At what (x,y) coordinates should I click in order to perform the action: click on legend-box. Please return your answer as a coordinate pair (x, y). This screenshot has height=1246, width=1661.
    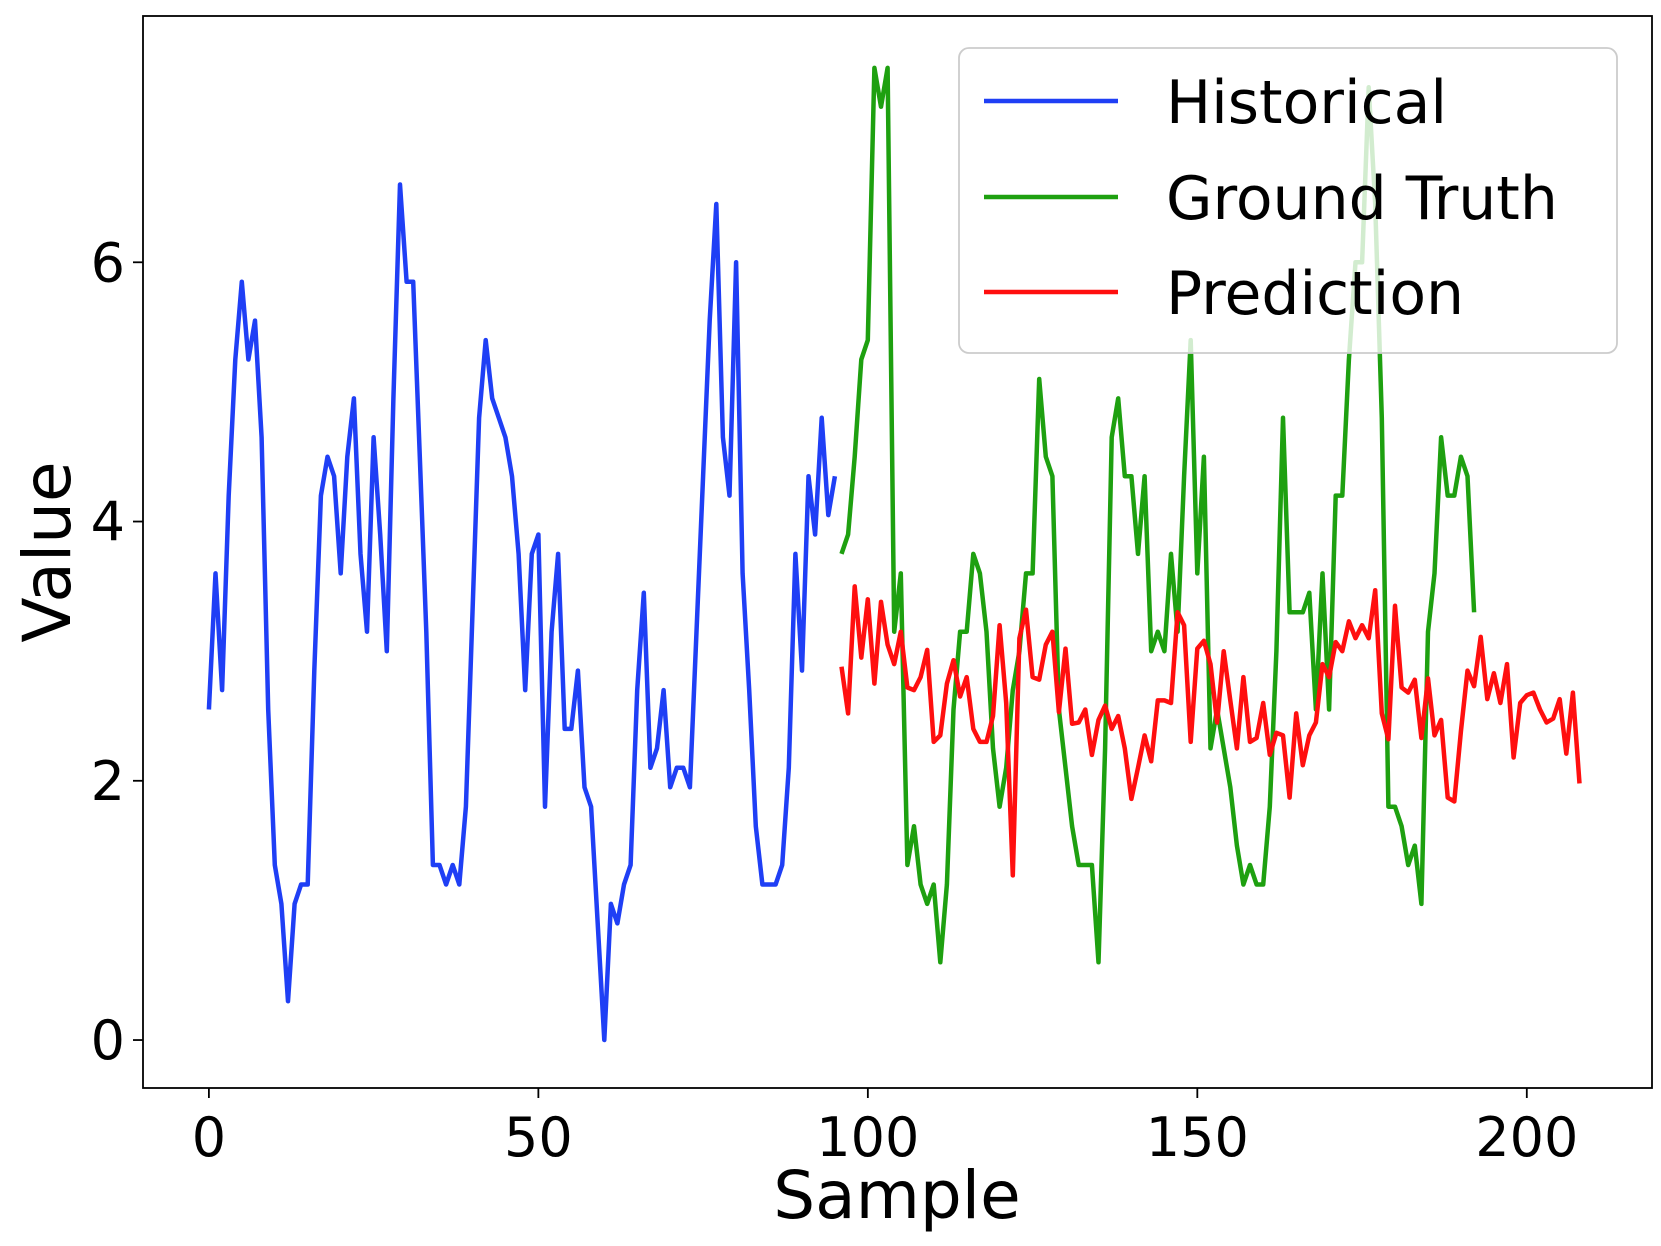
    Looking at the image, I should click on (1288, 200).